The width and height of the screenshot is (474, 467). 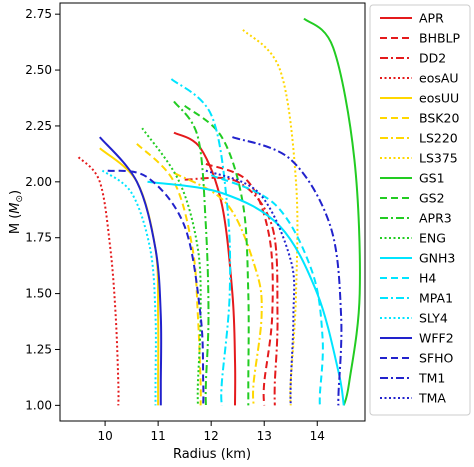 I want to click on legend-label-mpa1: MPA1, so click(x=436, y=298).